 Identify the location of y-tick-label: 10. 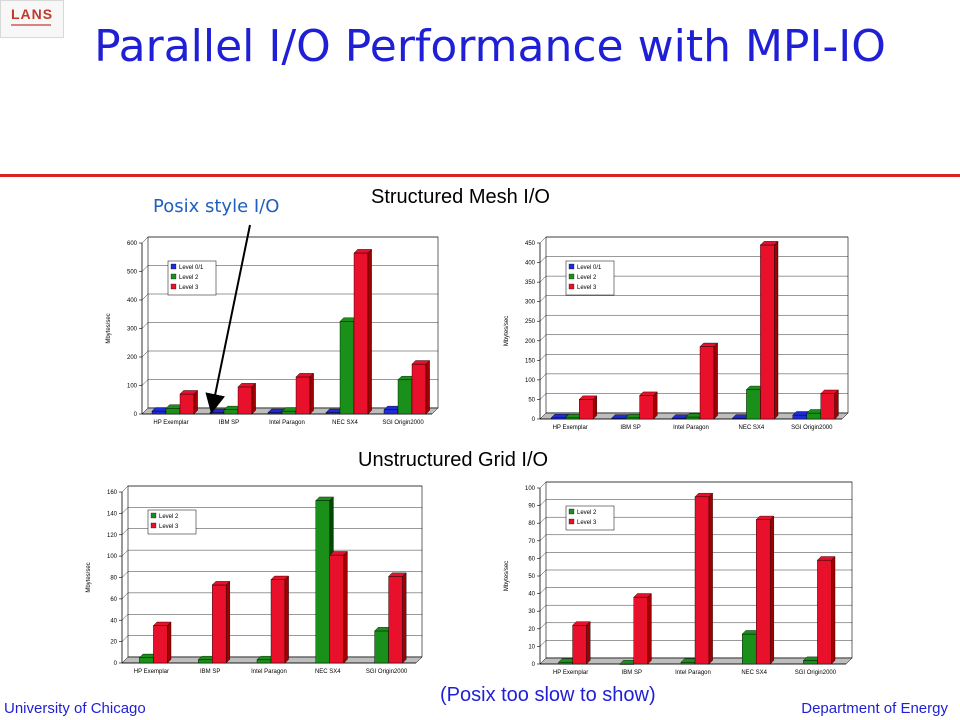
(531, 647).